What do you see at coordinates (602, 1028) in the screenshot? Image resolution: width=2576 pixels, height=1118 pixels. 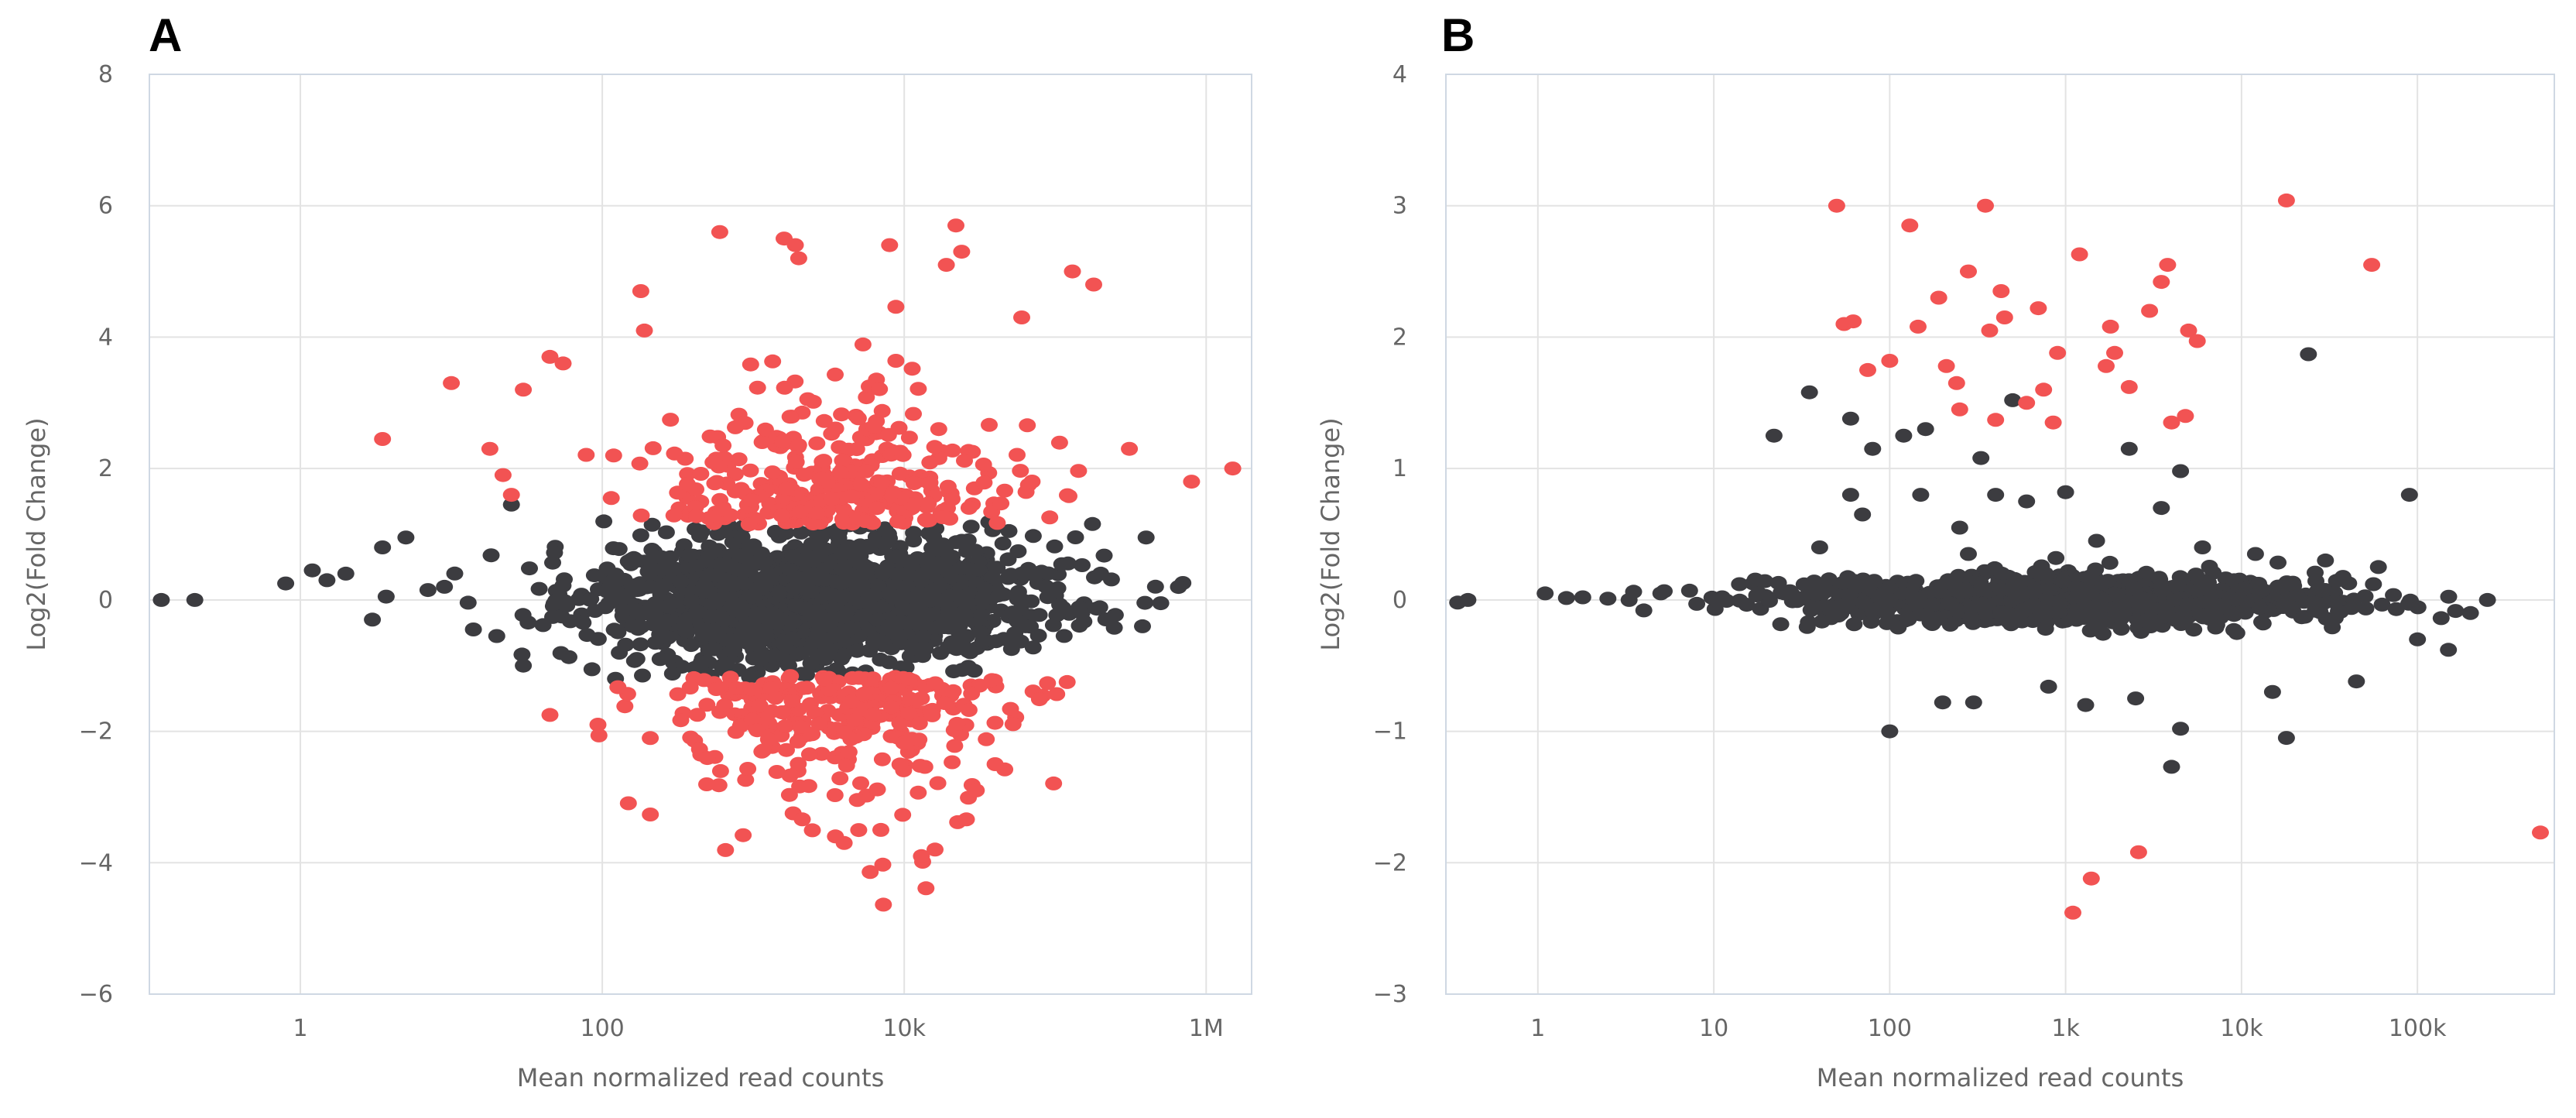 I see `x-tick-label: 100` at bounding box center [602, 1028].